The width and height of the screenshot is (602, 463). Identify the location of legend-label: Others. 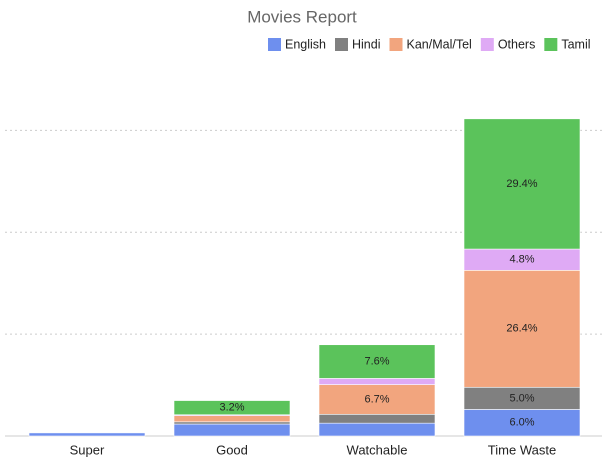
(517, 44).